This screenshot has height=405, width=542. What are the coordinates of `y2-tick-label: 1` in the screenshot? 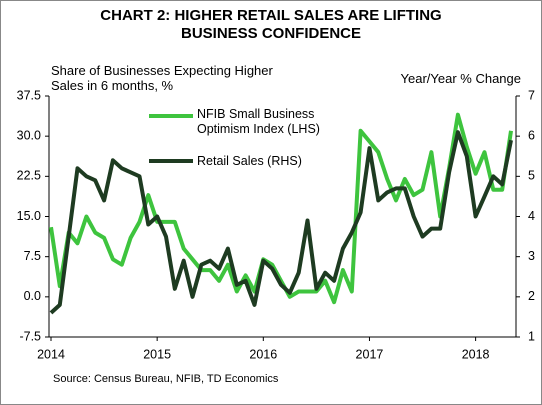 It's located at (531, 336).